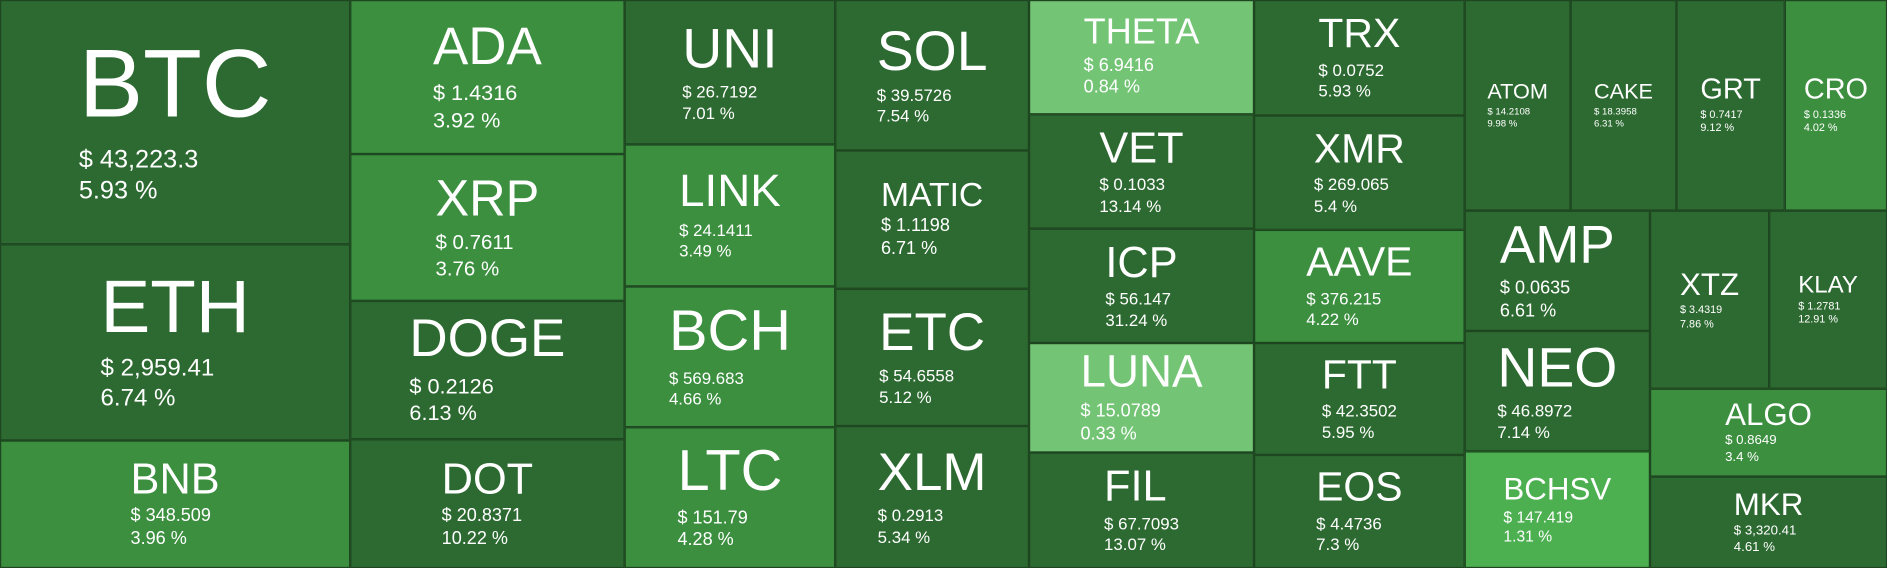 This screenshot has height=568, width=1887. Describe the element at coordinates (1349, 523) in the screenshot. I see `coin-price: $ 4.4736` at that location.